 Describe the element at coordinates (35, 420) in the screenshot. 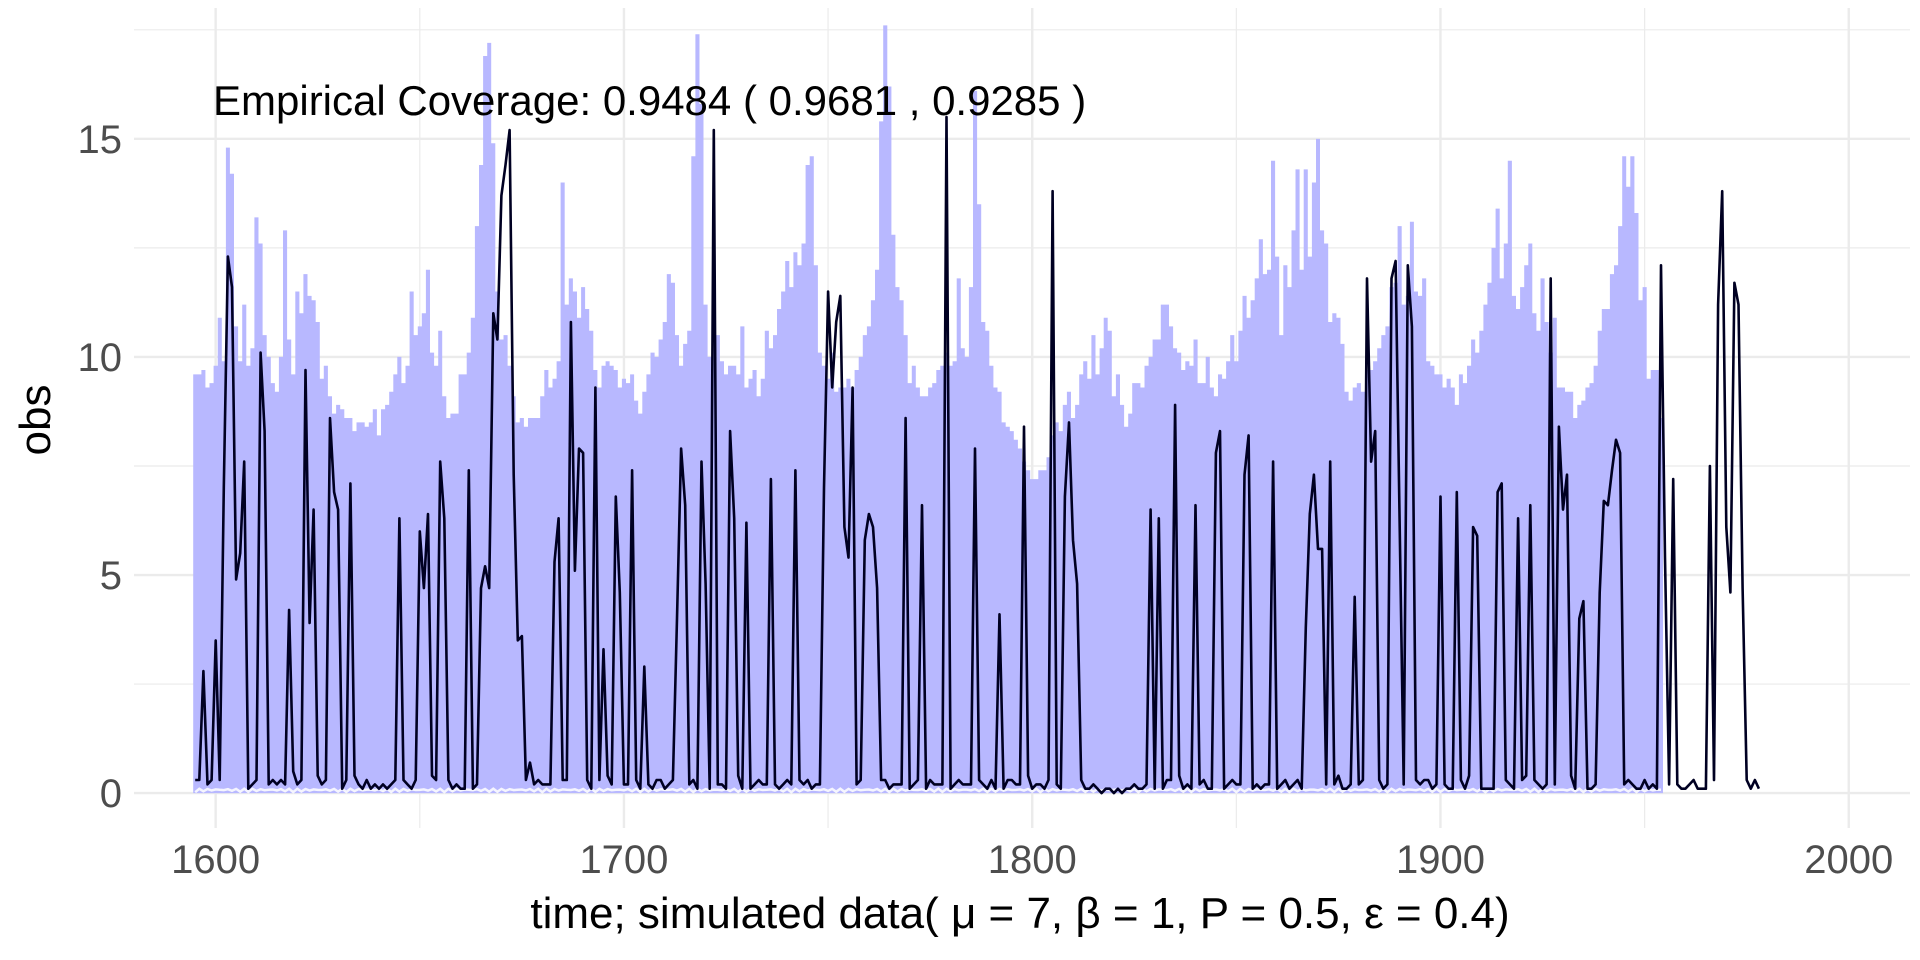

I see `y-axis-label: obs` at that location.